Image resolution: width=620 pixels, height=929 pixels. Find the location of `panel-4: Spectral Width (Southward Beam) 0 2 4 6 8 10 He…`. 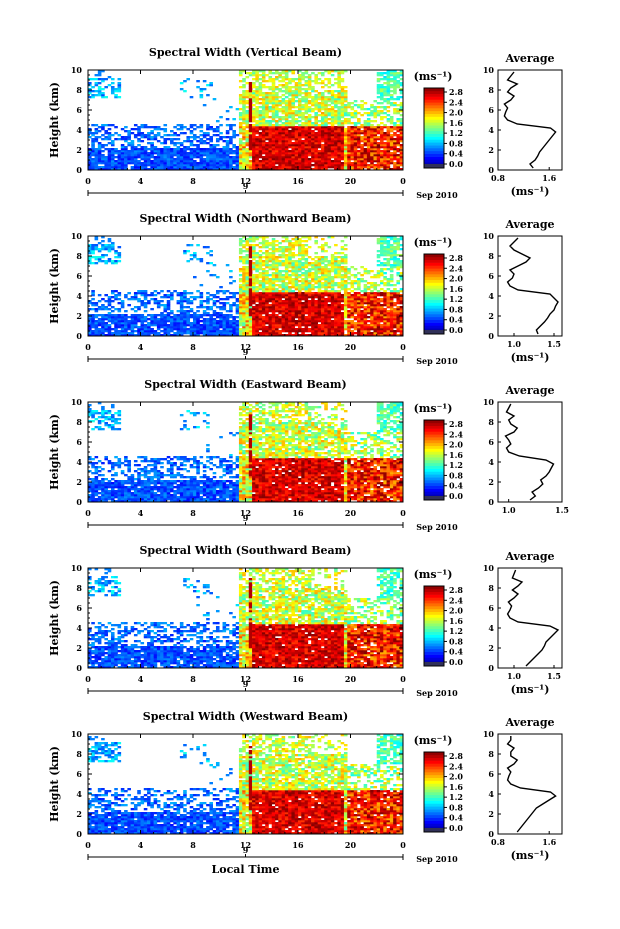

panel-4: Spectral Width (Southward Beam) 0 2 4 6 8 10 He… is located at coordinates (305, 621).